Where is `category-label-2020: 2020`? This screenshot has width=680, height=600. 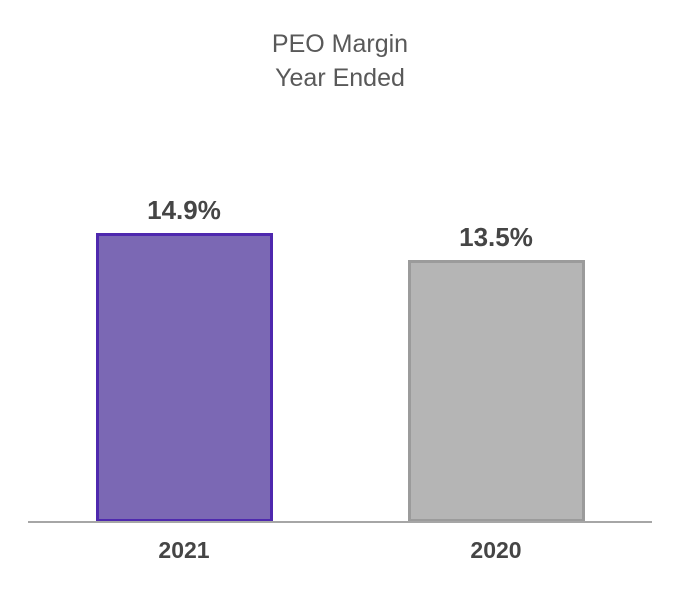 category-label-2020: 2020 is located at coordinates (496, 550).